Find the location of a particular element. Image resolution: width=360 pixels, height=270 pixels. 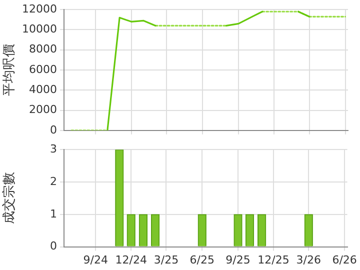

y-tick-label: 1 is located at coordinates (53, 213).